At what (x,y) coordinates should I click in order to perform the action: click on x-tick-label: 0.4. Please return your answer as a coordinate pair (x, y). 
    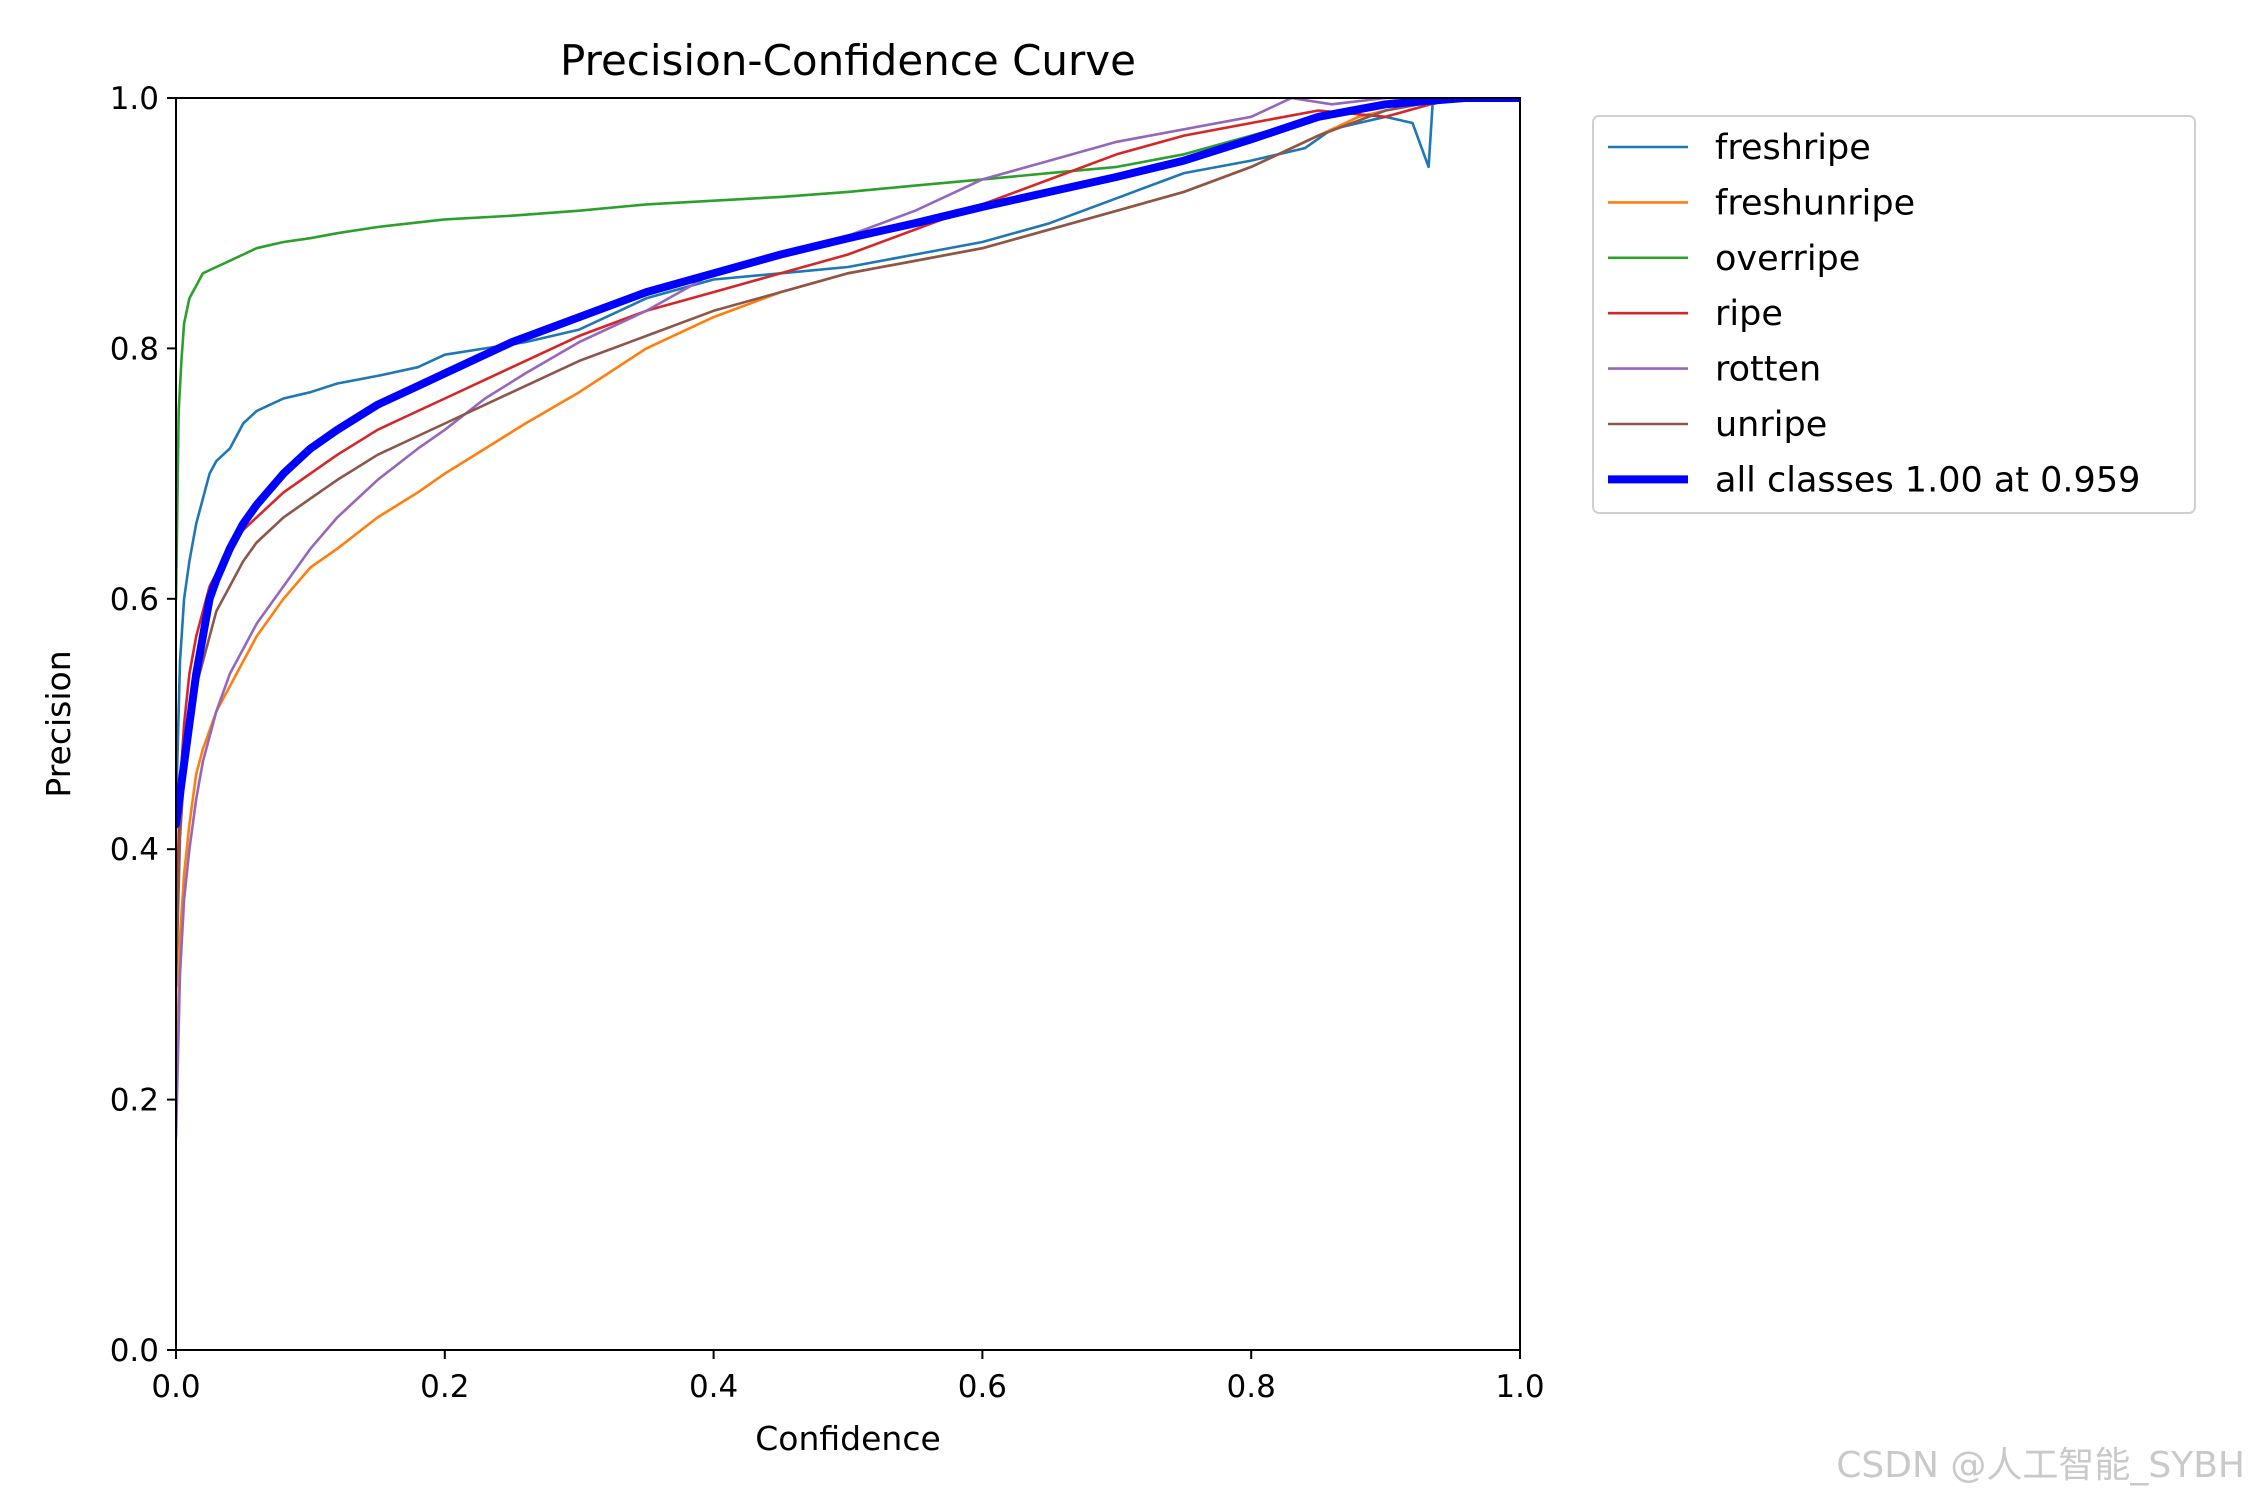
    Looking at the image, I should click on (713, 1387).